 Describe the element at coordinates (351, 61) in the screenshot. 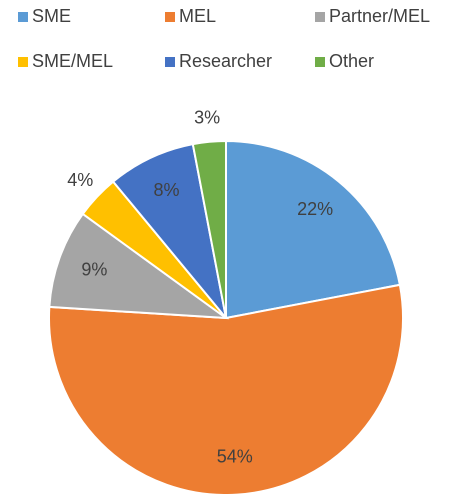

I see `legend-label: Other` at that location.